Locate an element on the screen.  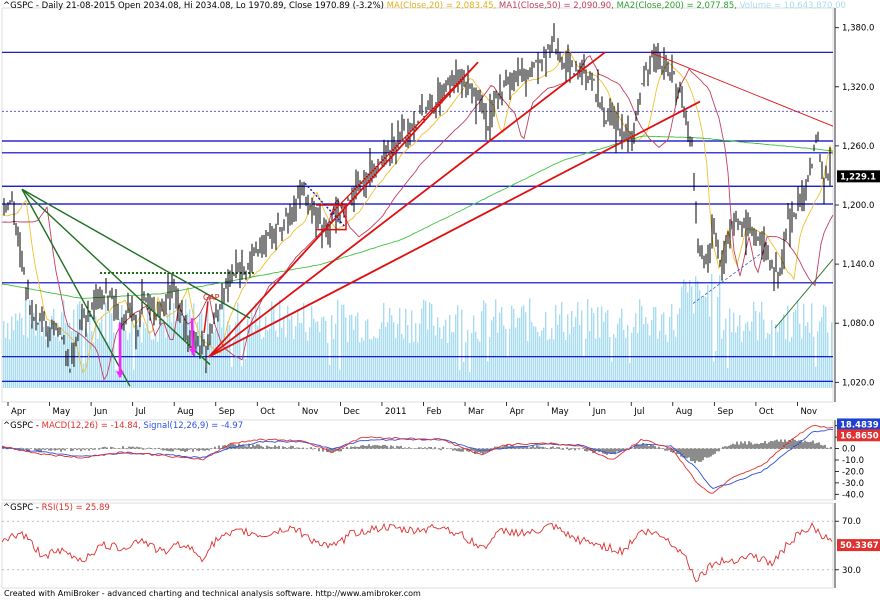
trend-green-line is located at coordinates (136, 253).